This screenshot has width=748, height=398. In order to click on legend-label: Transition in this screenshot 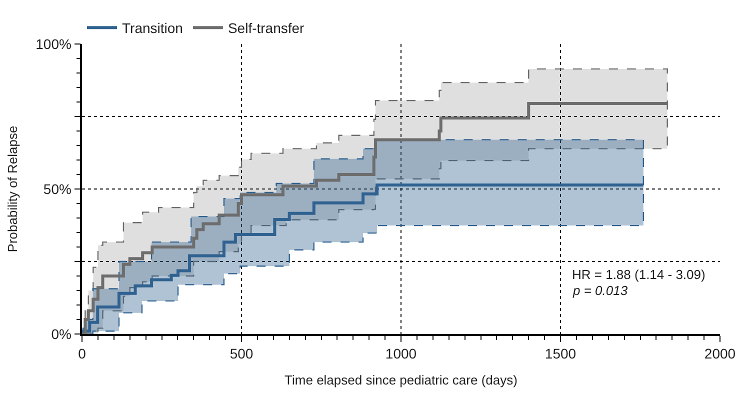, I will do `click(152, 28)`.